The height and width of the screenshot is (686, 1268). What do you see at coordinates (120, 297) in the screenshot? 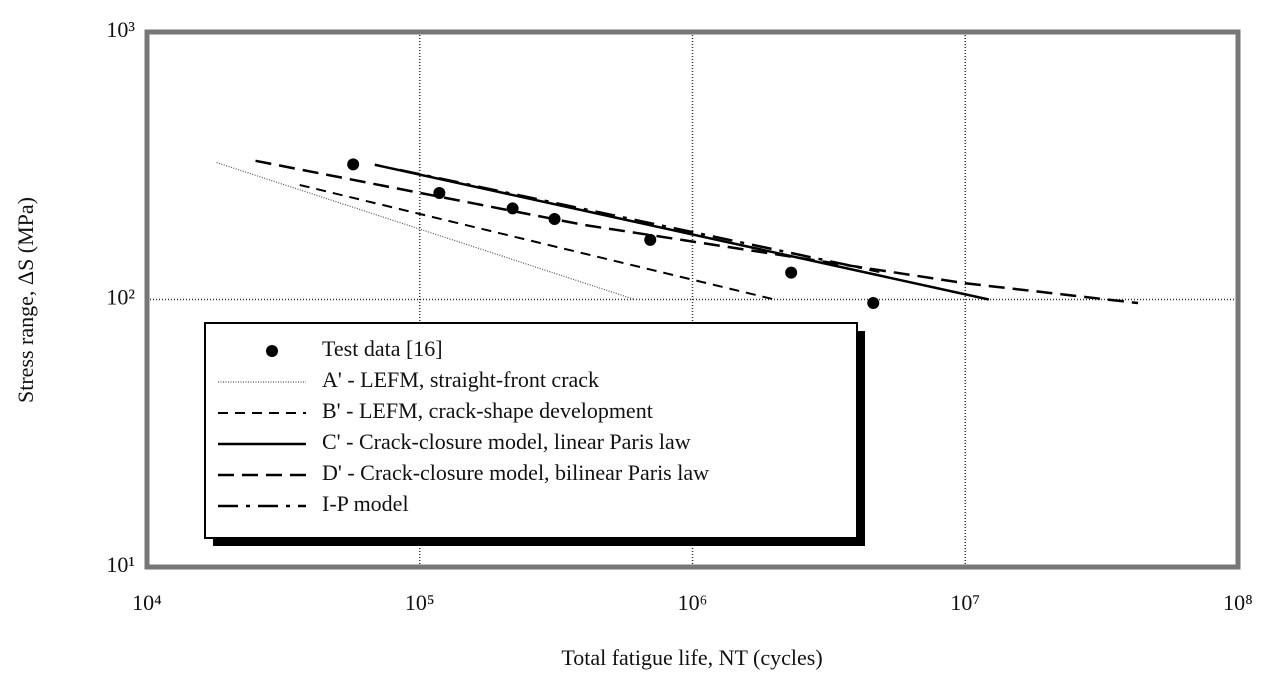
I see `y-tick-label: 10²` at bounding box center [120, 297].